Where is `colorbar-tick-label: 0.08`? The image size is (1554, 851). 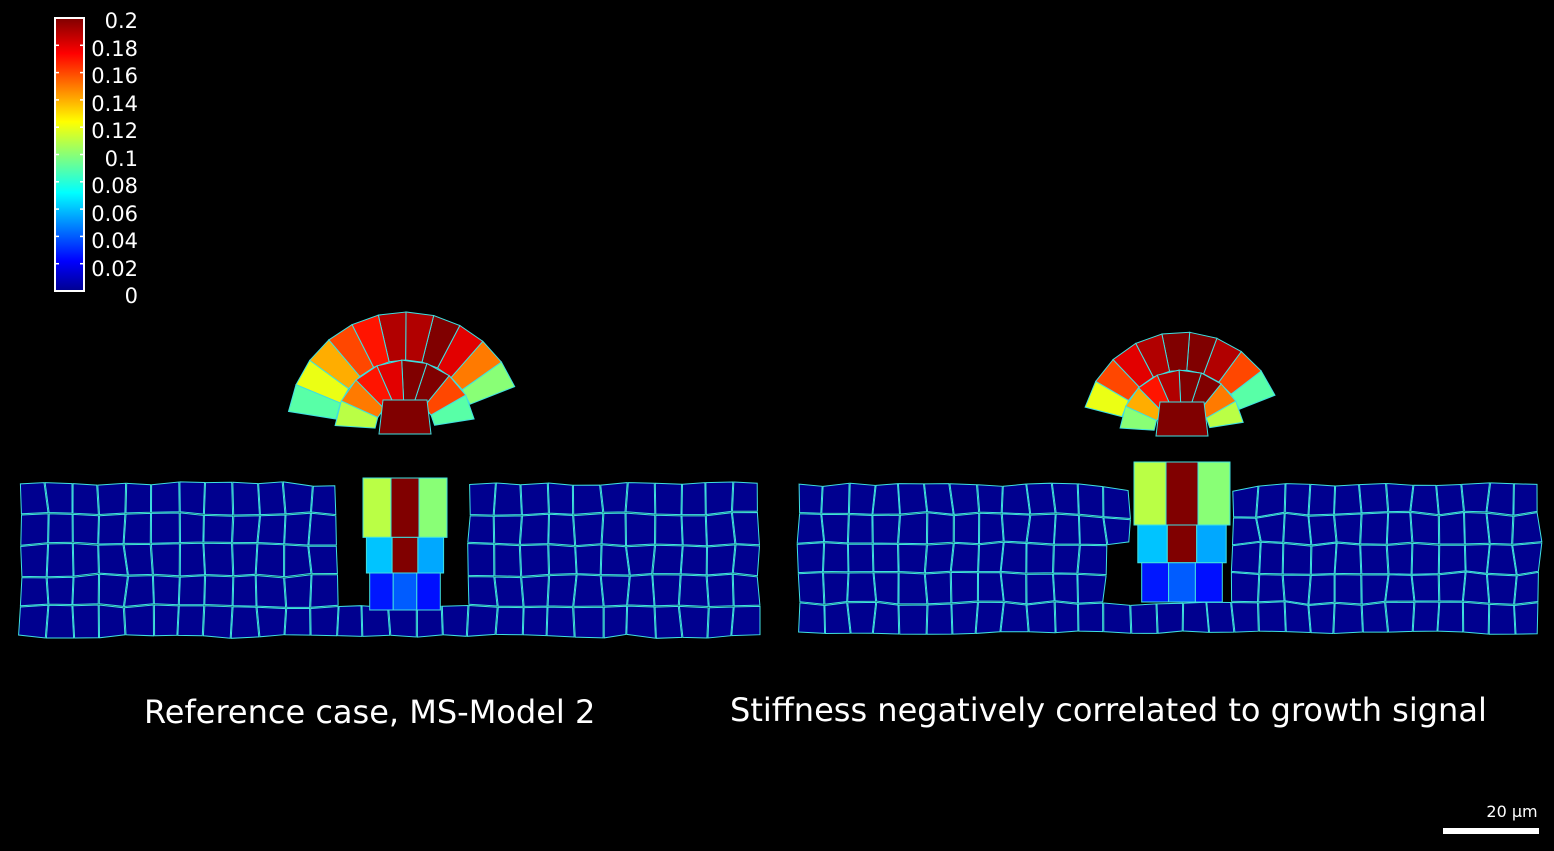
colorbar-tick-label: 0.08 is located at coordinates (114, 186).